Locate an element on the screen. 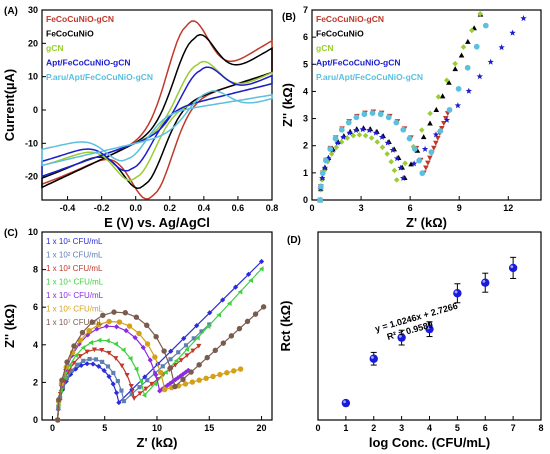  y-tick-label: 2 is located at coordinates (305, 146).